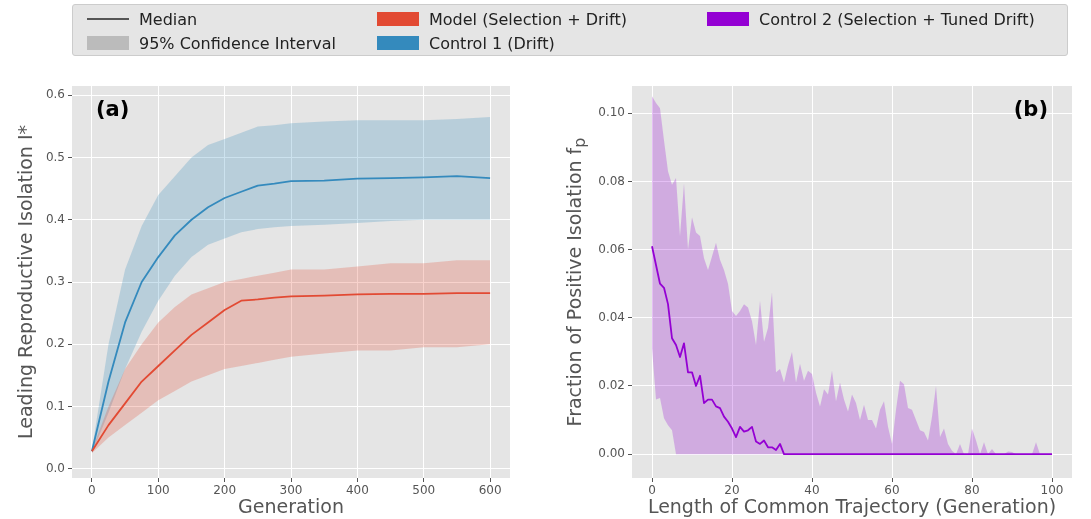  I want to click on annotation: (a), so click(113, 108).